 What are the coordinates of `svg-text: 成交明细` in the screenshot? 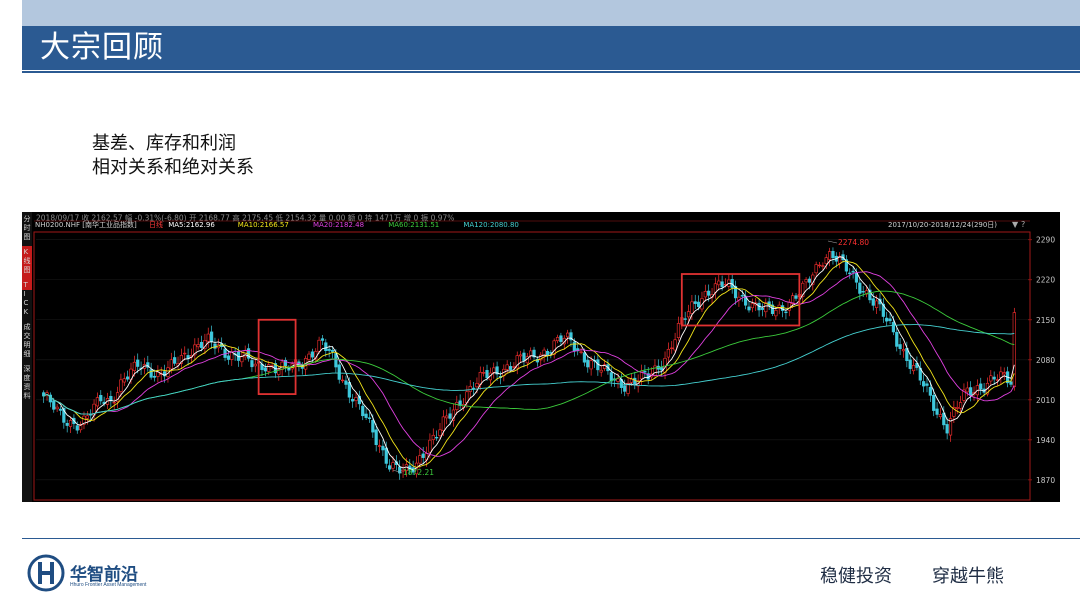 It's located at (27, 340).